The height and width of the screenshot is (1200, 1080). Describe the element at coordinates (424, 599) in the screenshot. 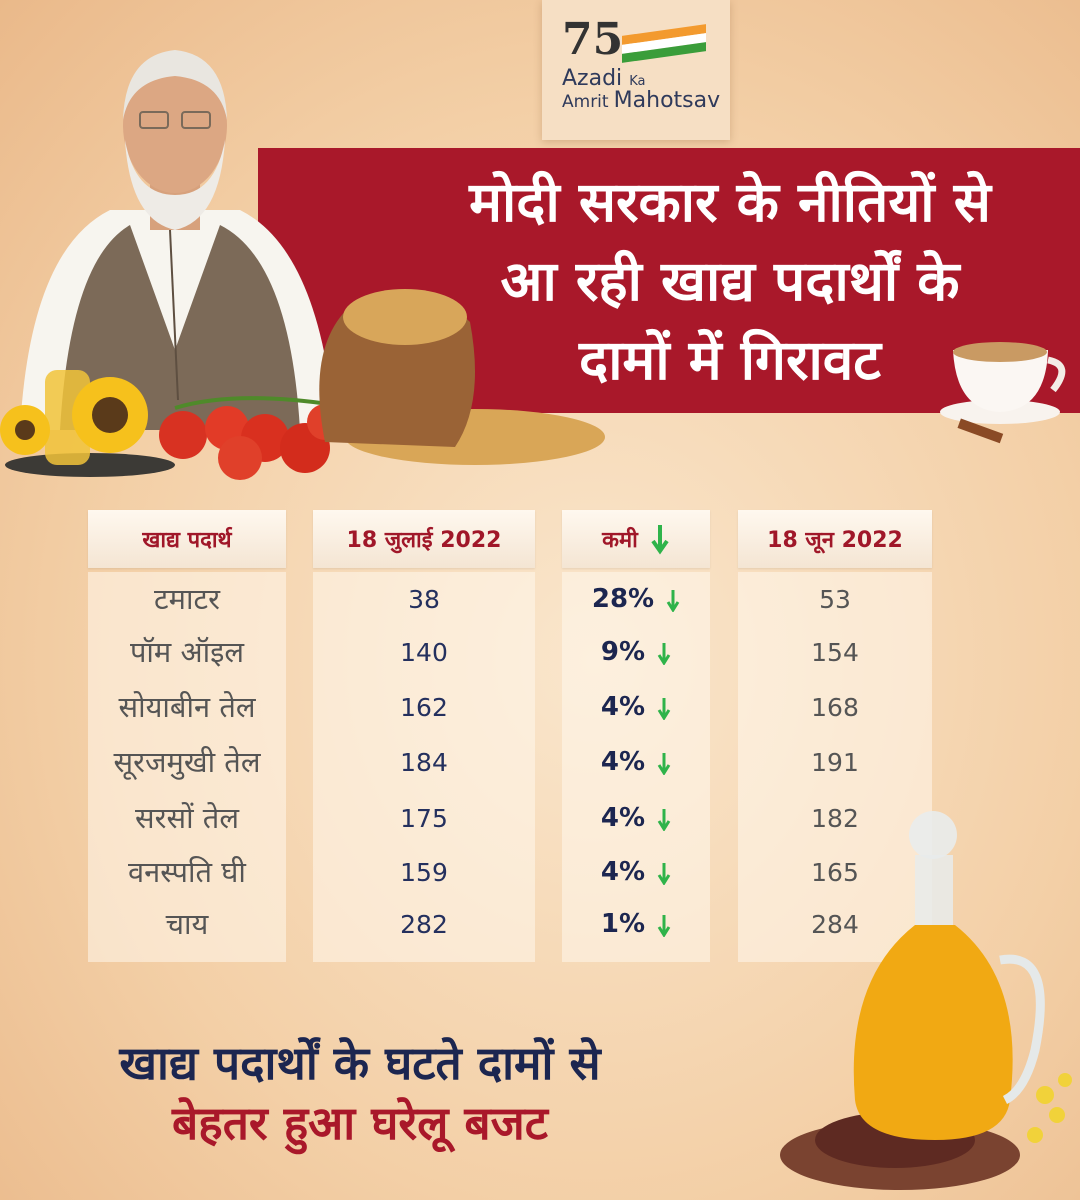

I see `july-price: 38` at that location.